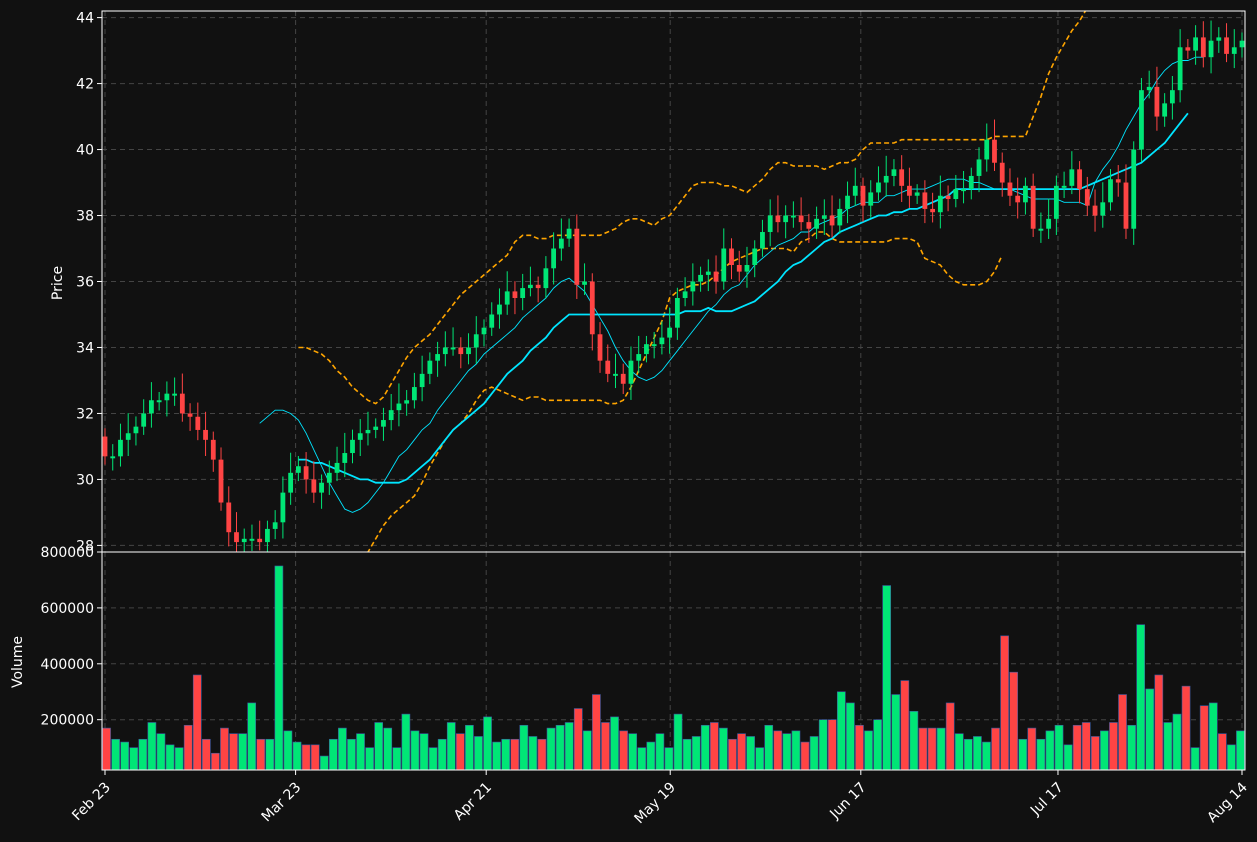 The height and width of the screenshot is (842, 1257). I want to click on price-tick-label: 28, so click(85, 546).